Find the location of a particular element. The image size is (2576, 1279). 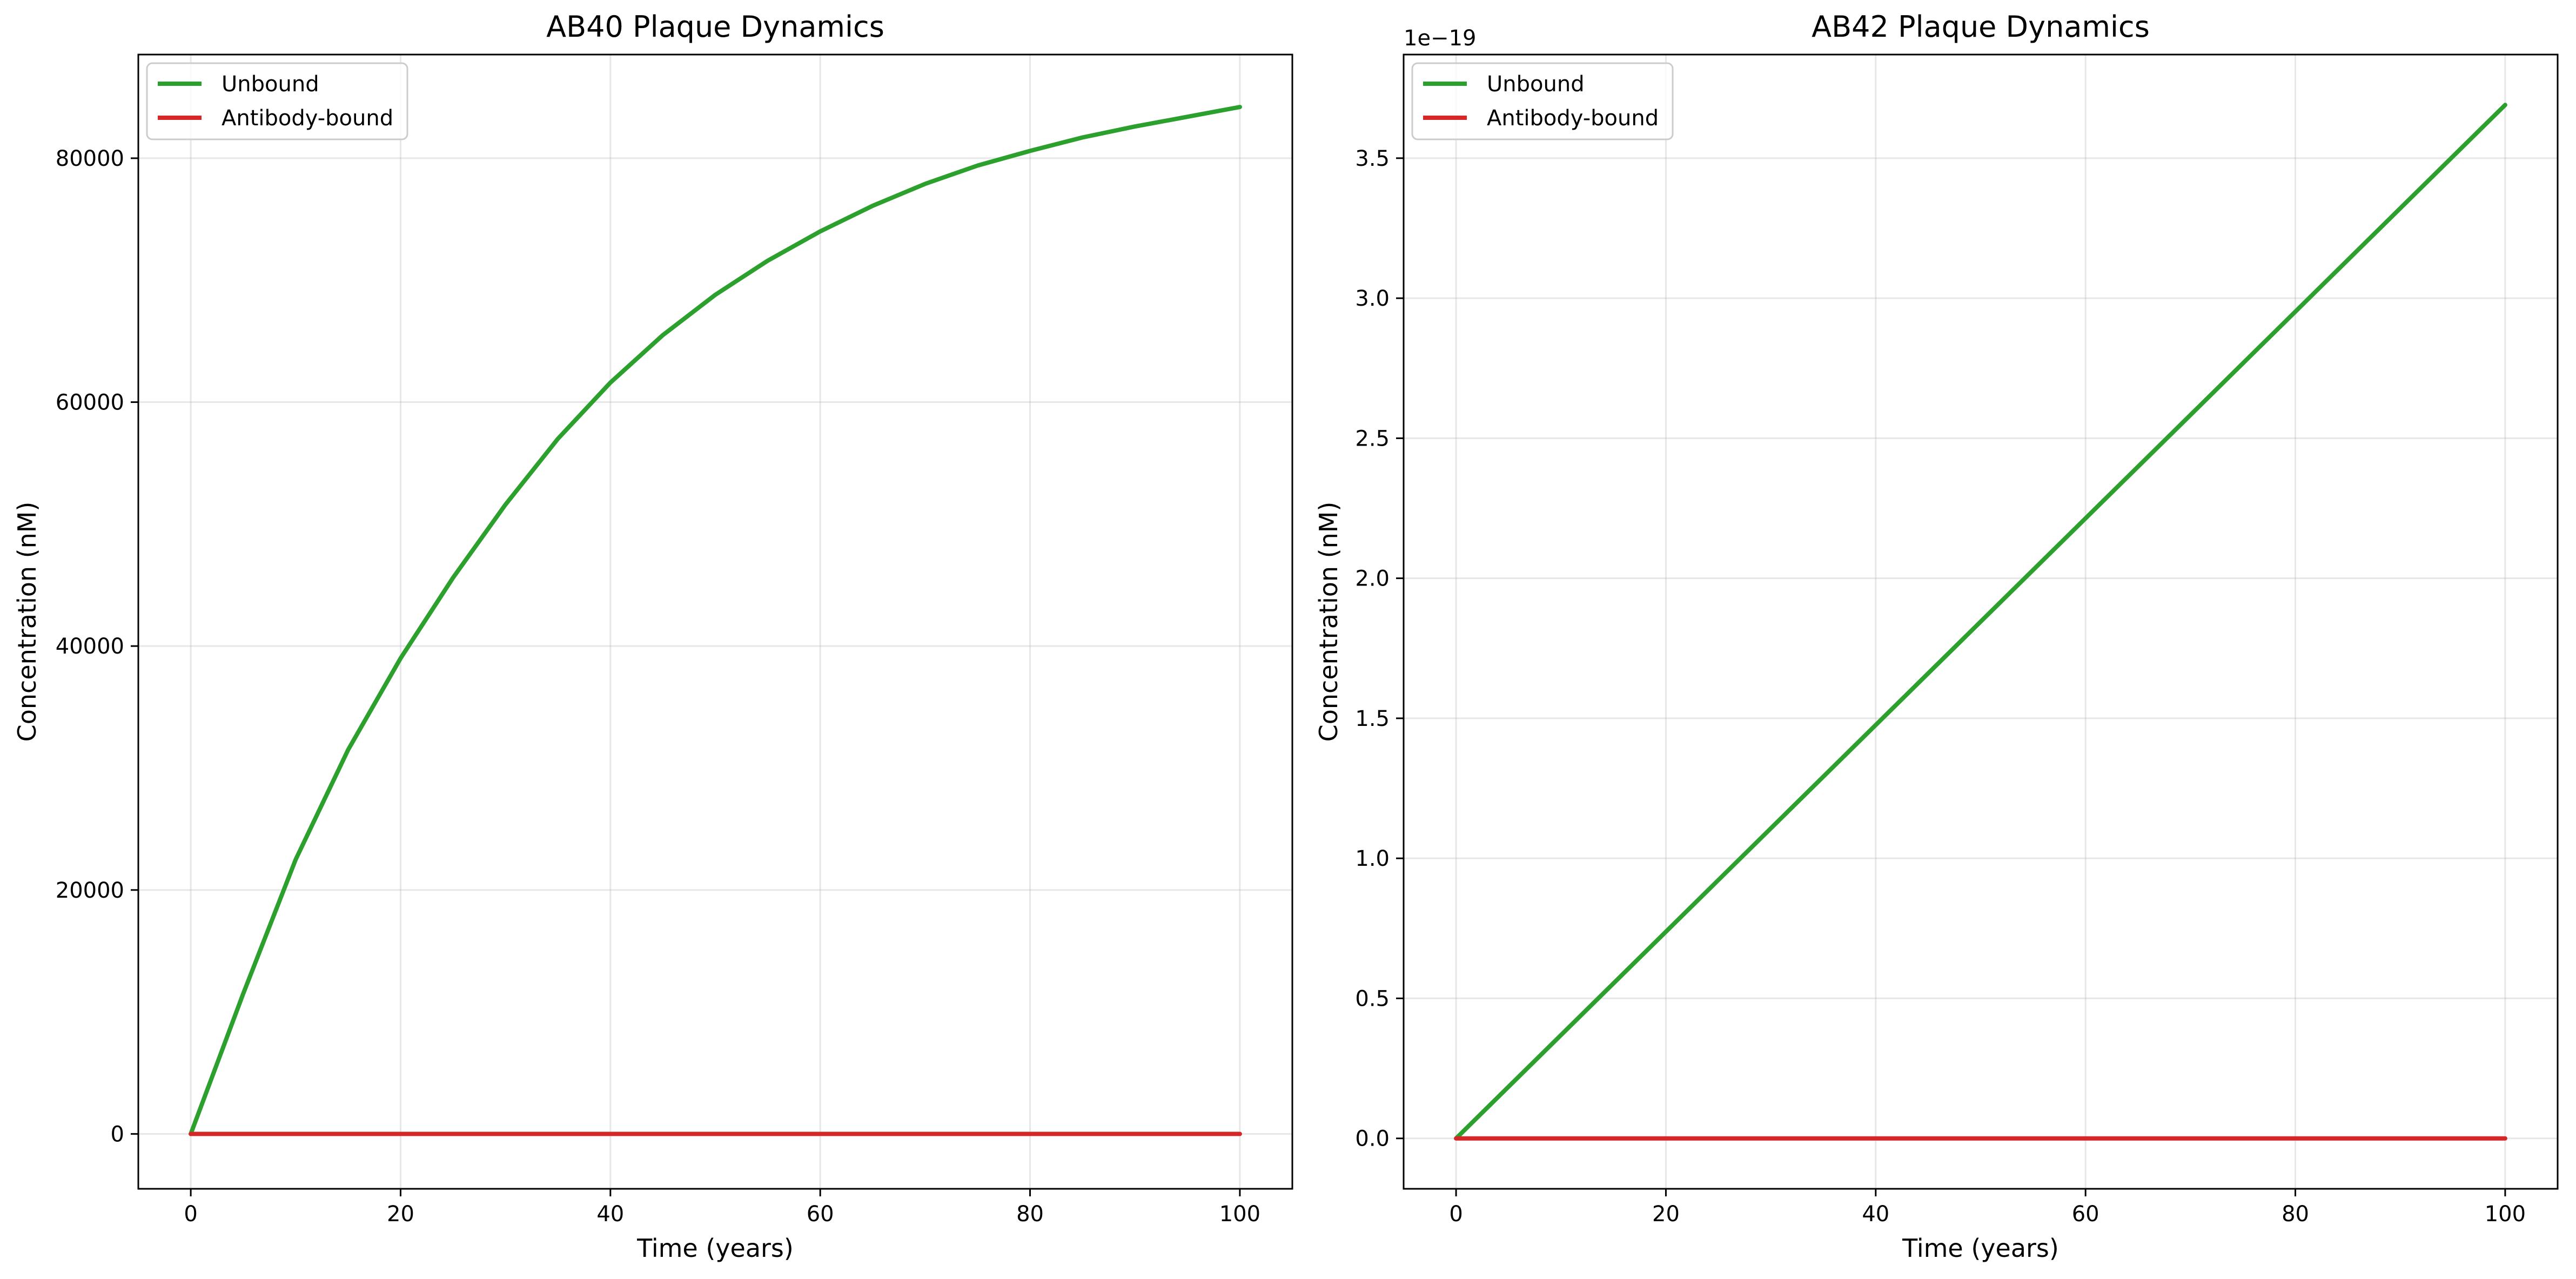

y-tick-label: 0 is located at coordinates (117, 1134).